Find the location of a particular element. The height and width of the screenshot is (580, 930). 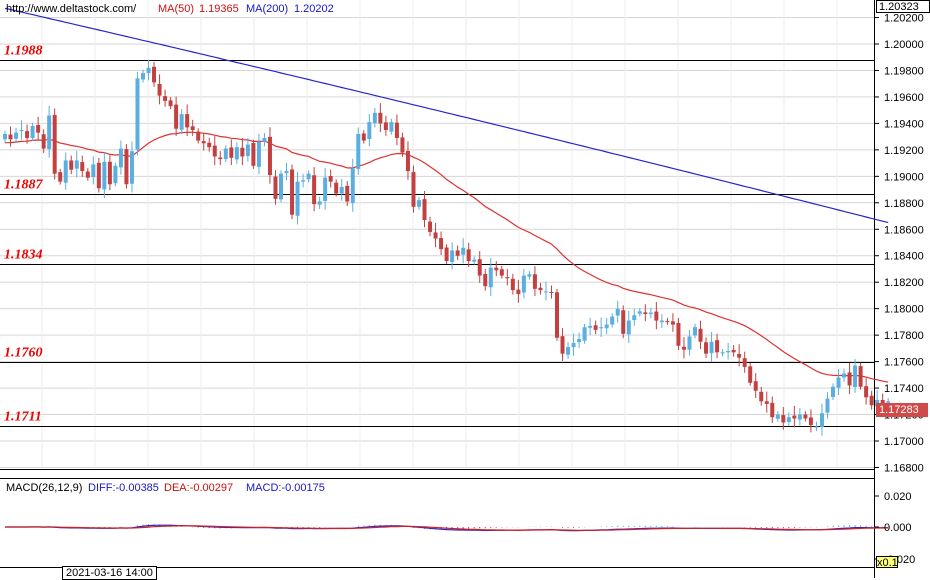

level-label: 1.1834 is located at coordinates (23, 255).